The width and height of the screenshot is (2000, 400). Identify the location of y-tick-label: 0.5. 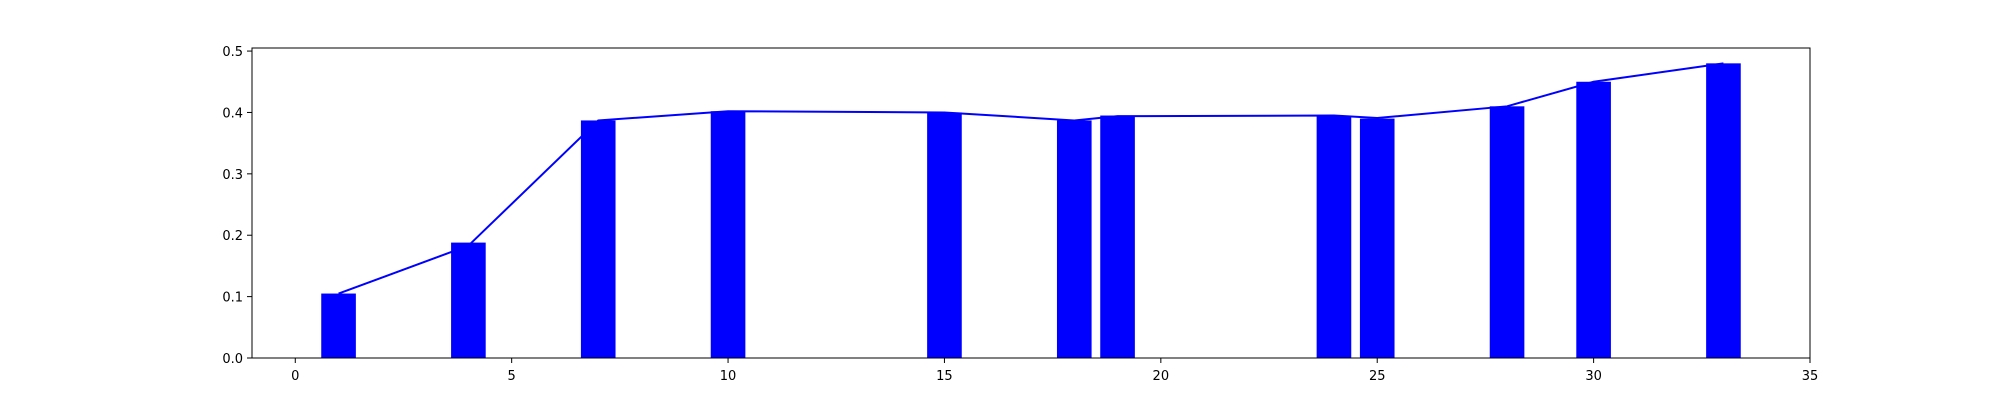
(232, 52).